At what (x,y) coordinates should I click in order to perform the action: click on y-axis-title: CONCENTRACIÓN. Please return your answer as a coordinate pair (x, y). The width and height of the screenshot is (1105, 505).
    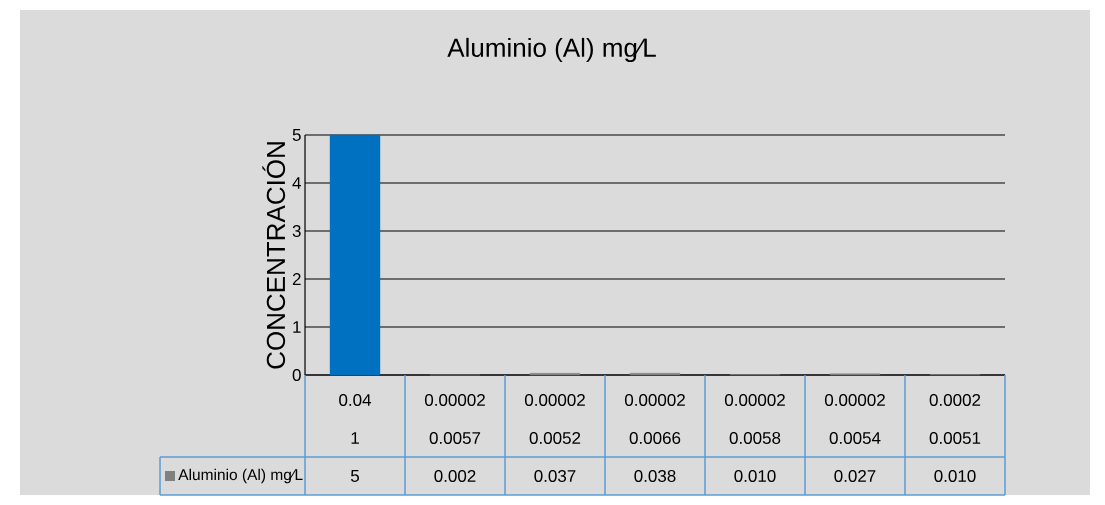
    Looking at the image, I should click on (274, 255).